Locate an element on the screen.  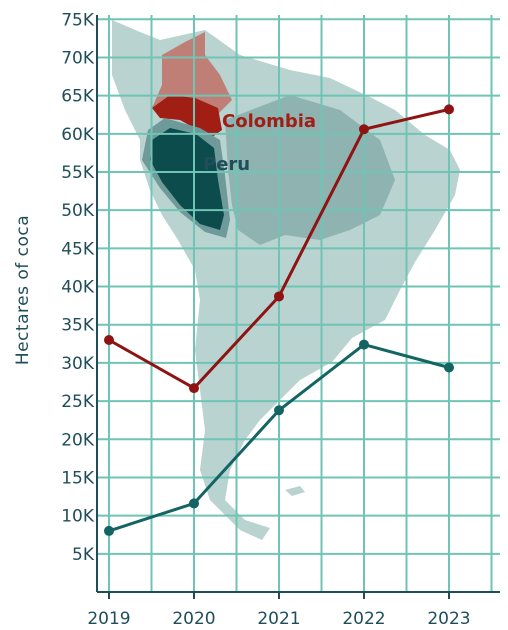
x-tick-label-2021: 2021 is located at coordinates (278, 619).